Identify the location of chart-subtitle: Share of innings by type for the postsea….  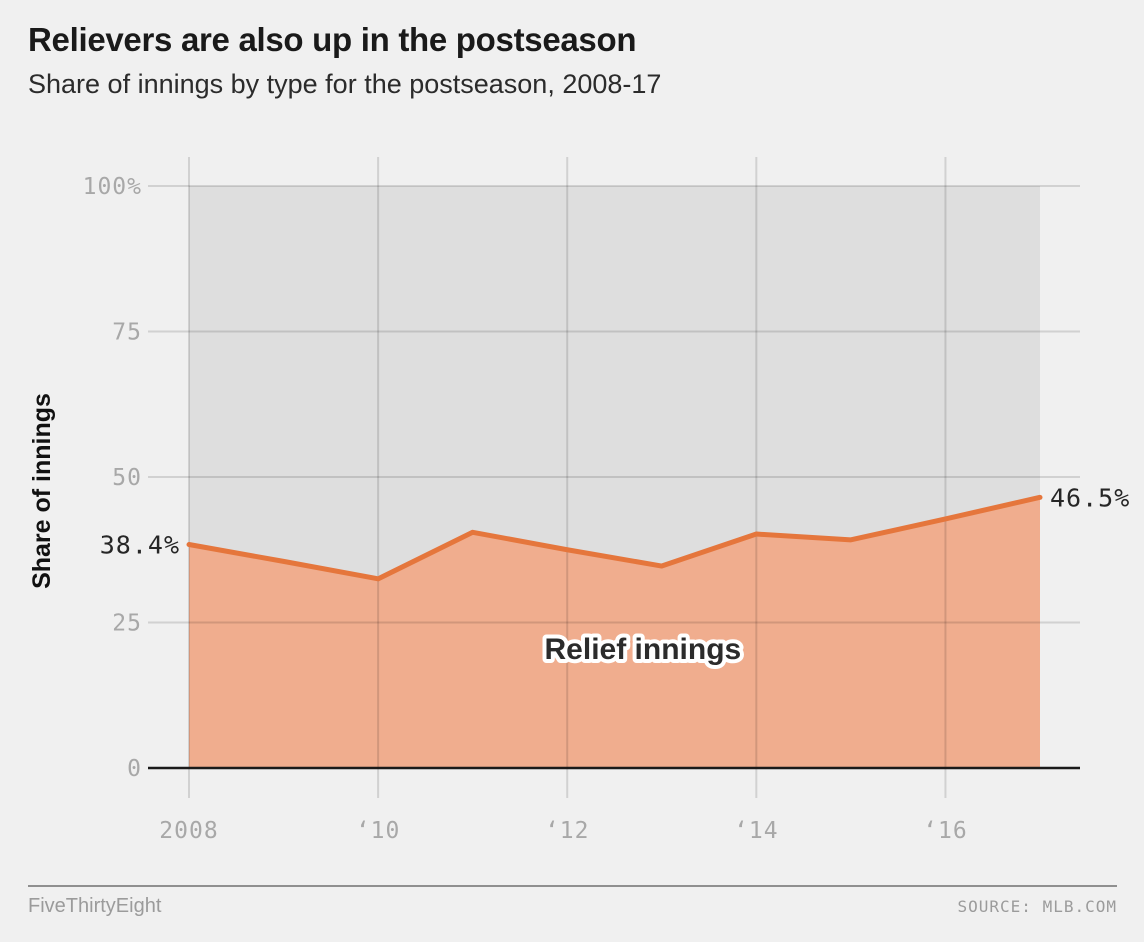
(345, 83).